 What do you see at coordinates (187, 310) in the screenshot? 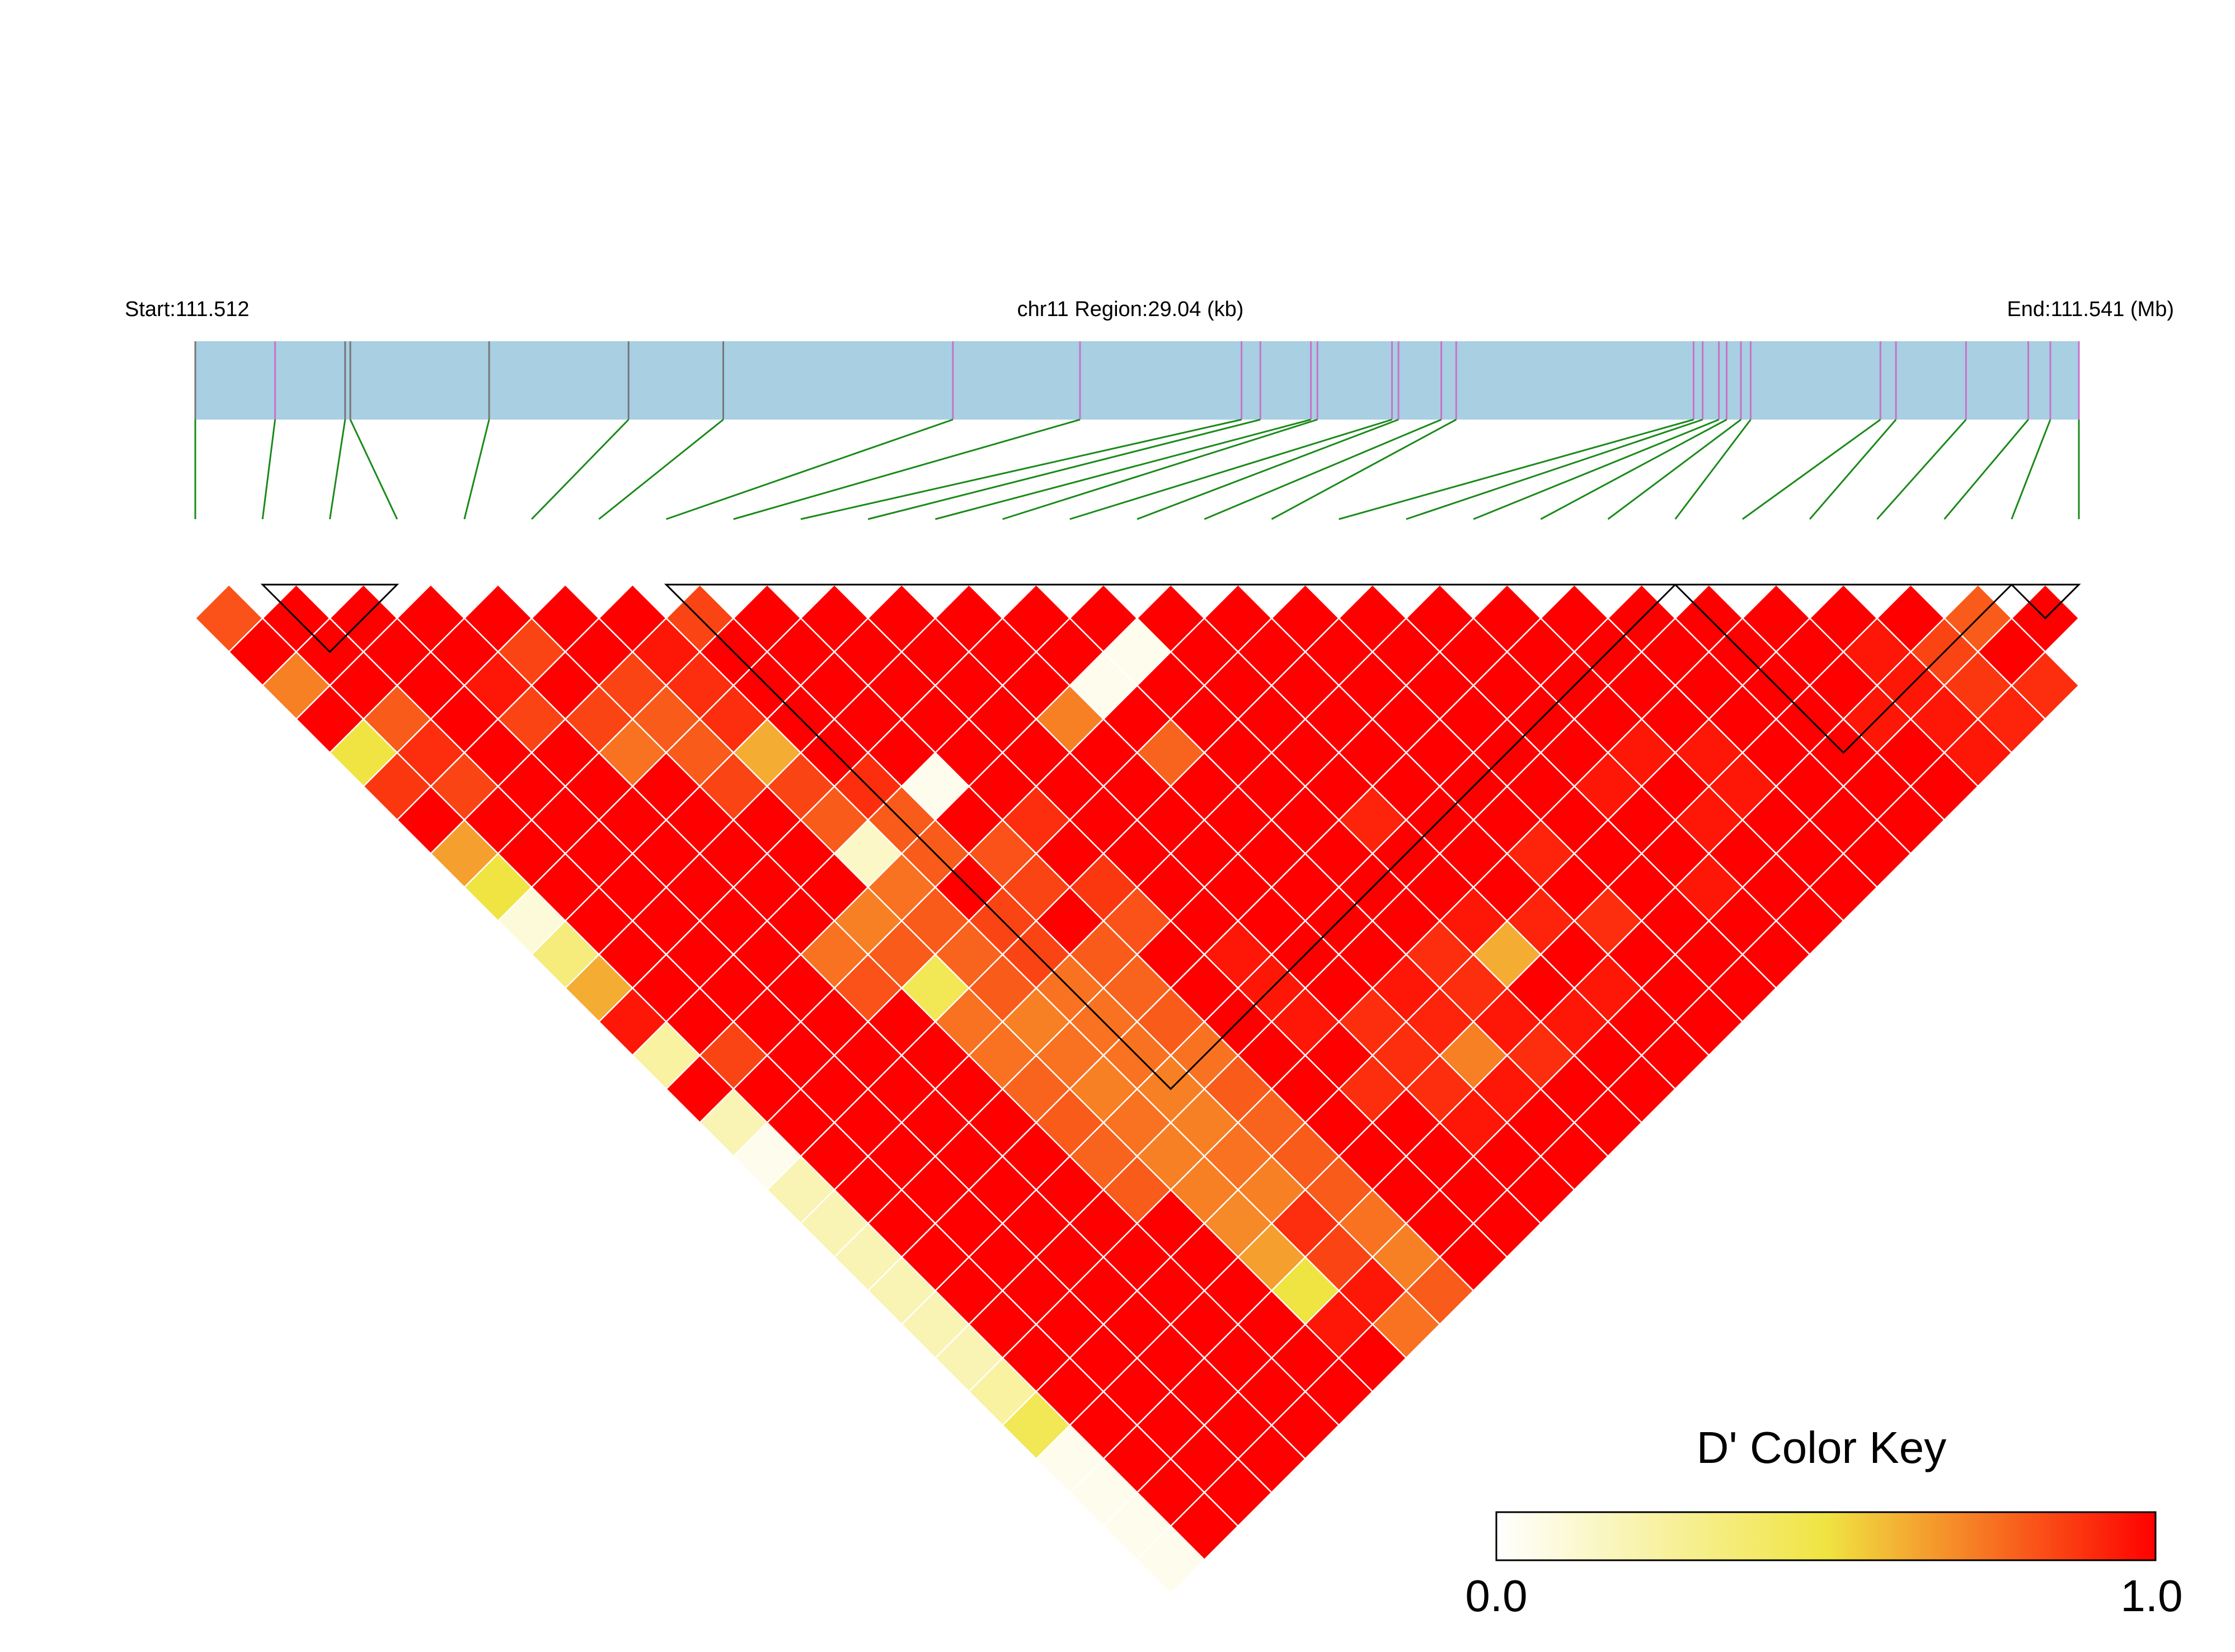
I see `region-start-label: Start:111.512` at bounding box center [187, 310].